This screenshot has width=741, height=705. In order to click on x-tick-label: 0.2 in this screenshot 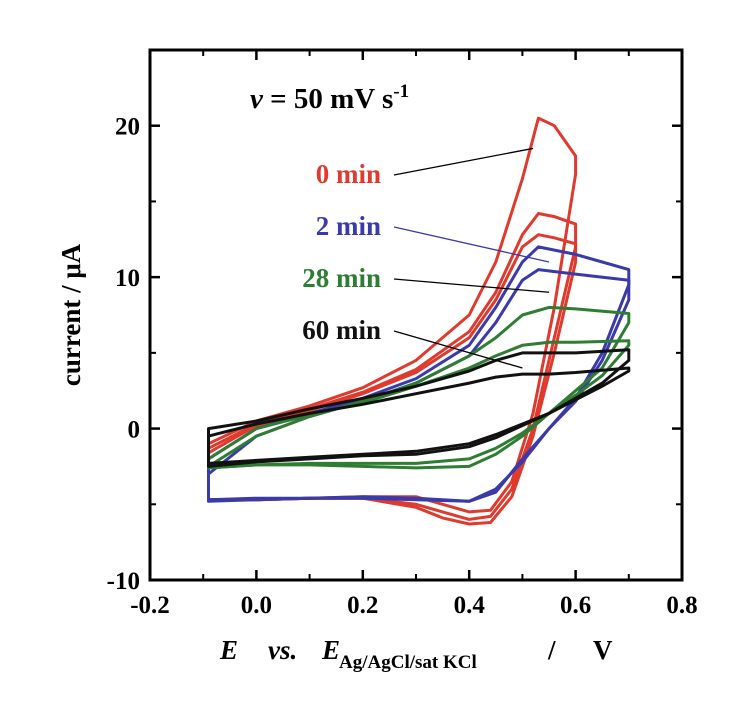, I will do `click(362, 605)`.